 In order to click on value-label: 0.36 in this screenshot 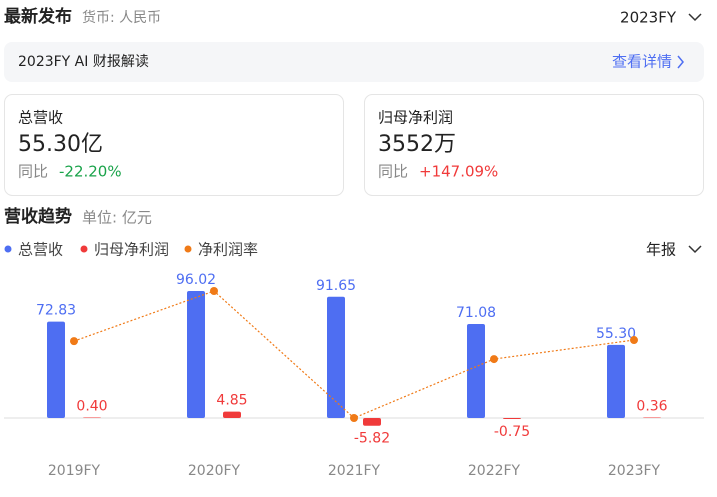, I will do `click(651, 407)`.